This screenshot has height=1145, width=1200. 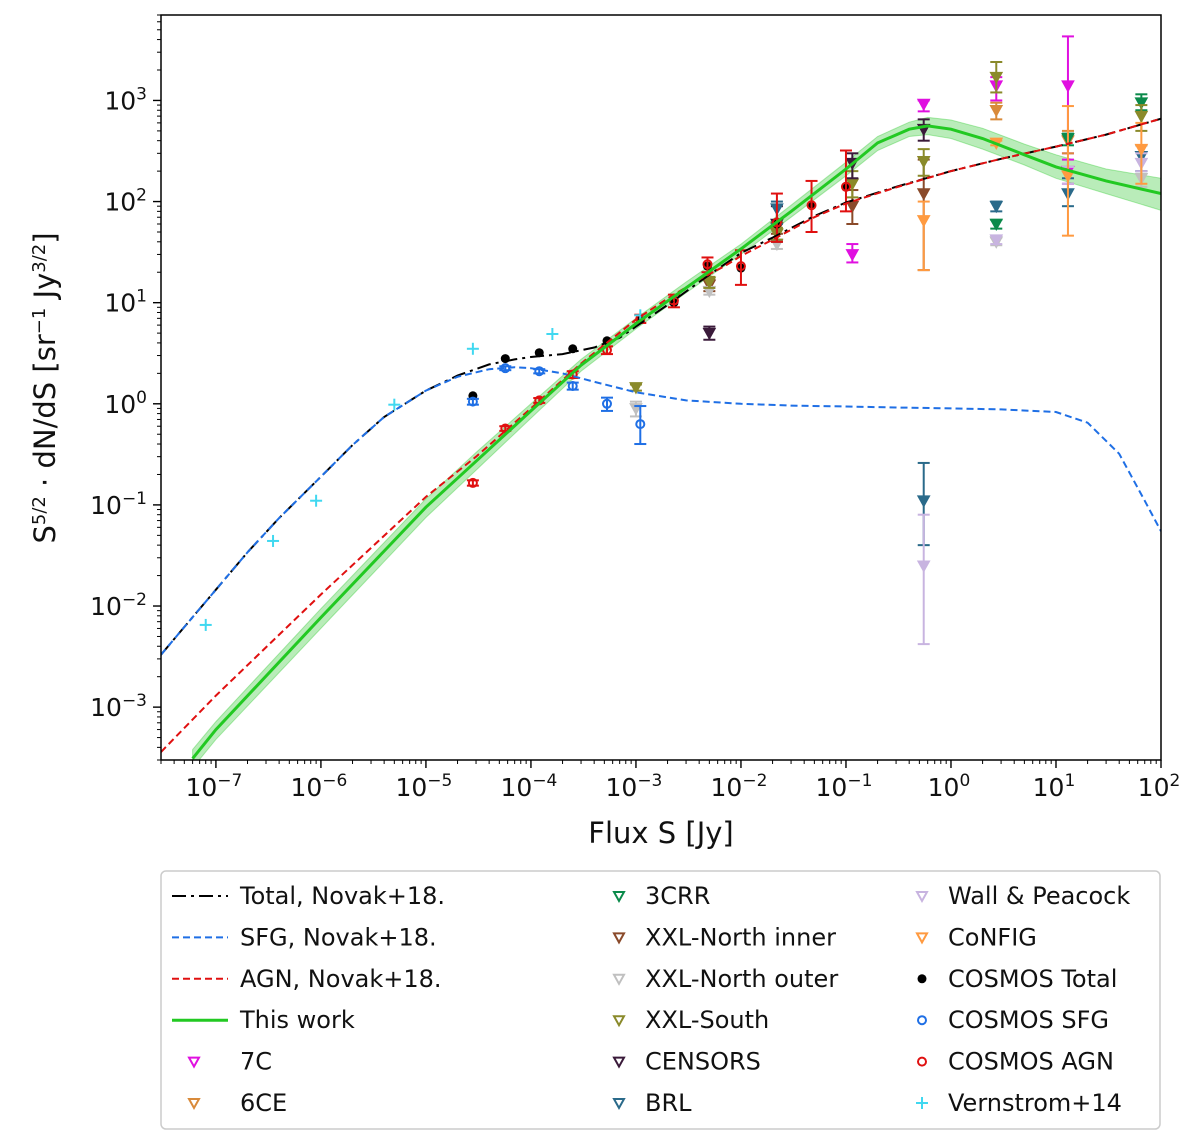 What do you see at coordinates (229, 1062) in the screenshot?
I see `legend-item-7c: 7C` at bounding box center [229, 1062].